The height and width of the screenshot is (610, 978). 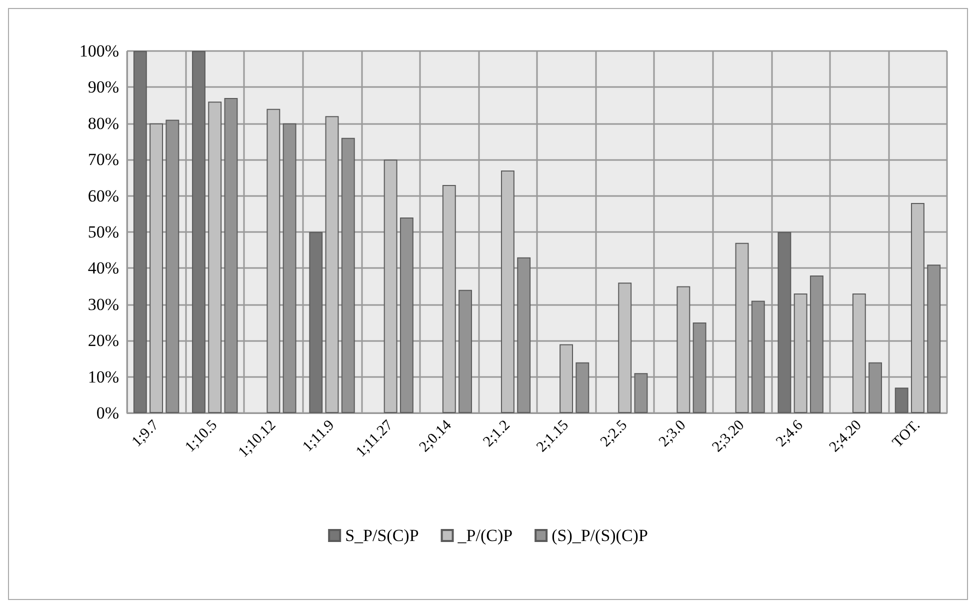 What do you see at coordinates (103, 304) in the screenshot?
I see `y-tick-label: 30%` at bounding box center [103, 304].